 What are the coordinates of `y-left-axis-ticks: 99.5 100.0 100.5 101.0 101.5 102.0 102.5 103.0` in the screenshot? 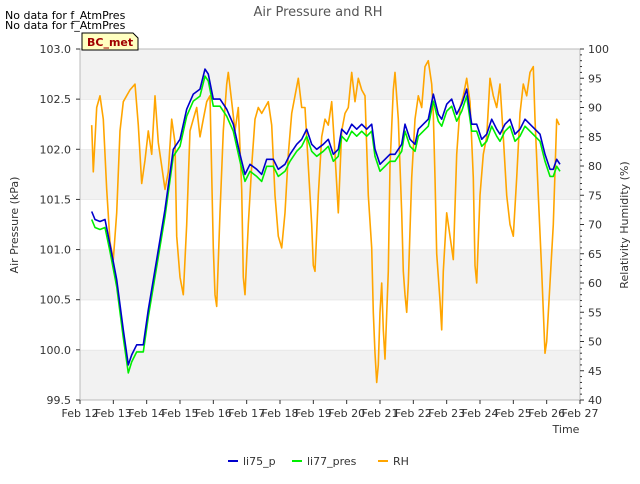 It's located at (60, 225).